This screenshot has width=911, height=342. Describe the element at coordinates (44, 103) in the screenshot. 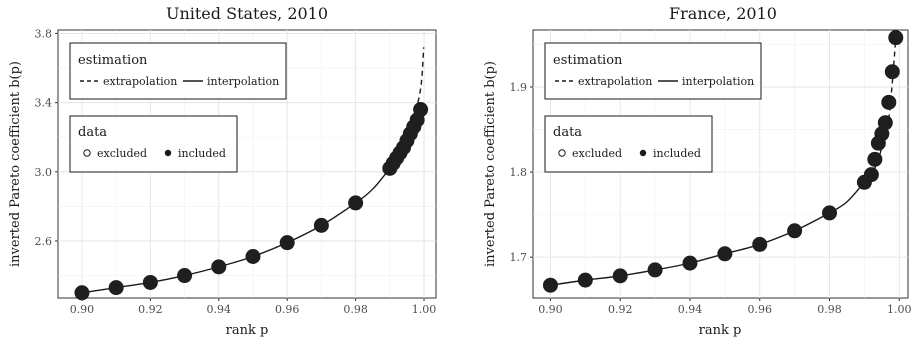

I see `y-tick-label: 3.4` at that location.